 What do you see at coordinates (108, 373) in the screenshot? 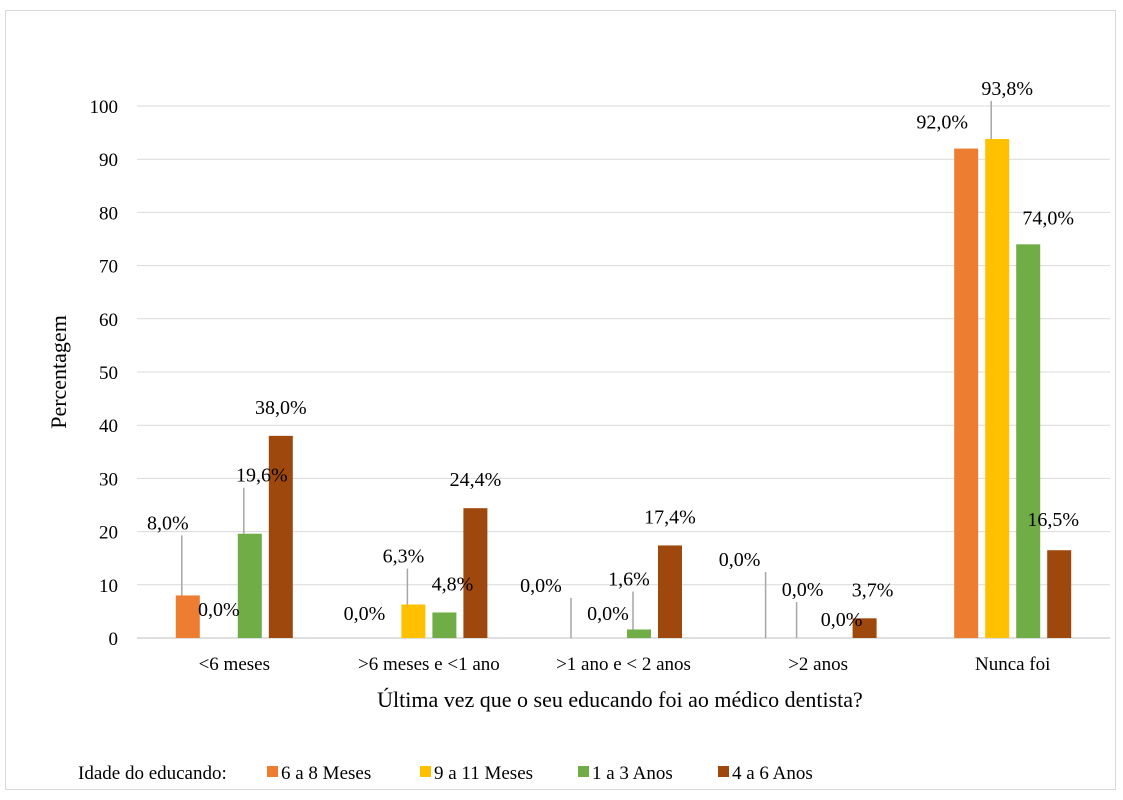
I see `y-tick-label: 50` at bounding box center [108, 373].